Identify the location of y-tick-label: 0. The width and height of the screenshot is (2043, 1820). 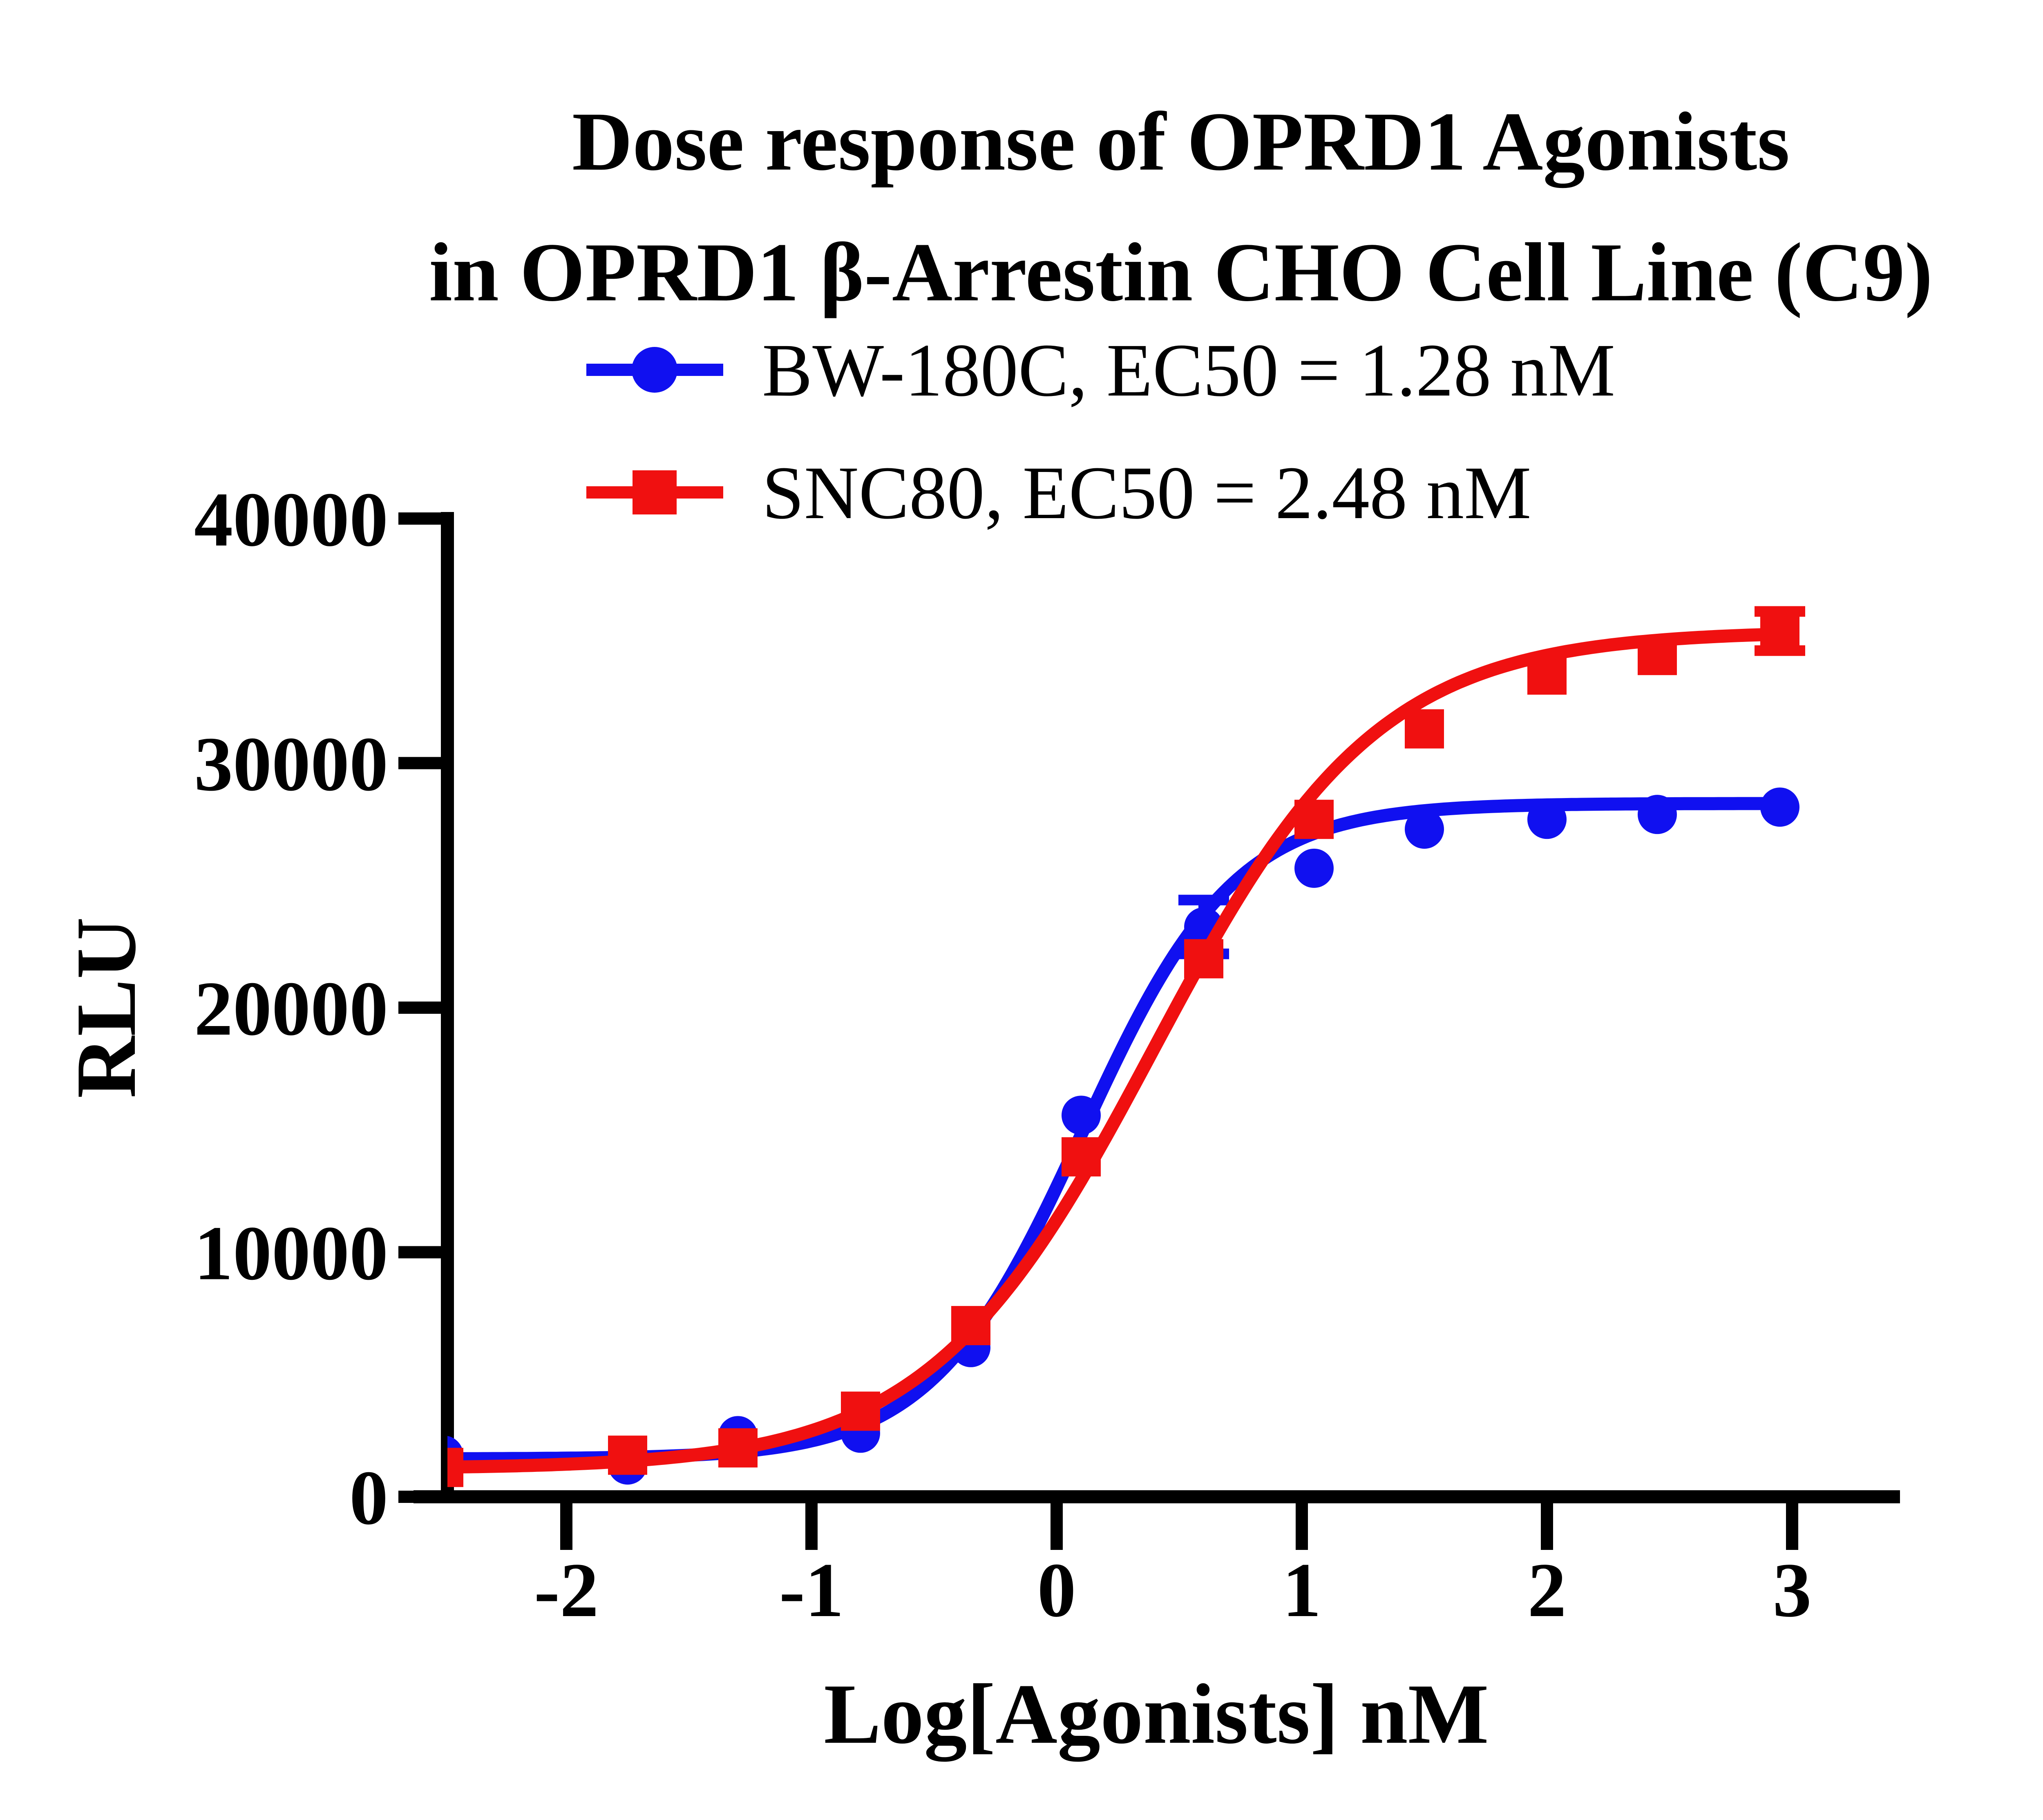
(369, 1498).